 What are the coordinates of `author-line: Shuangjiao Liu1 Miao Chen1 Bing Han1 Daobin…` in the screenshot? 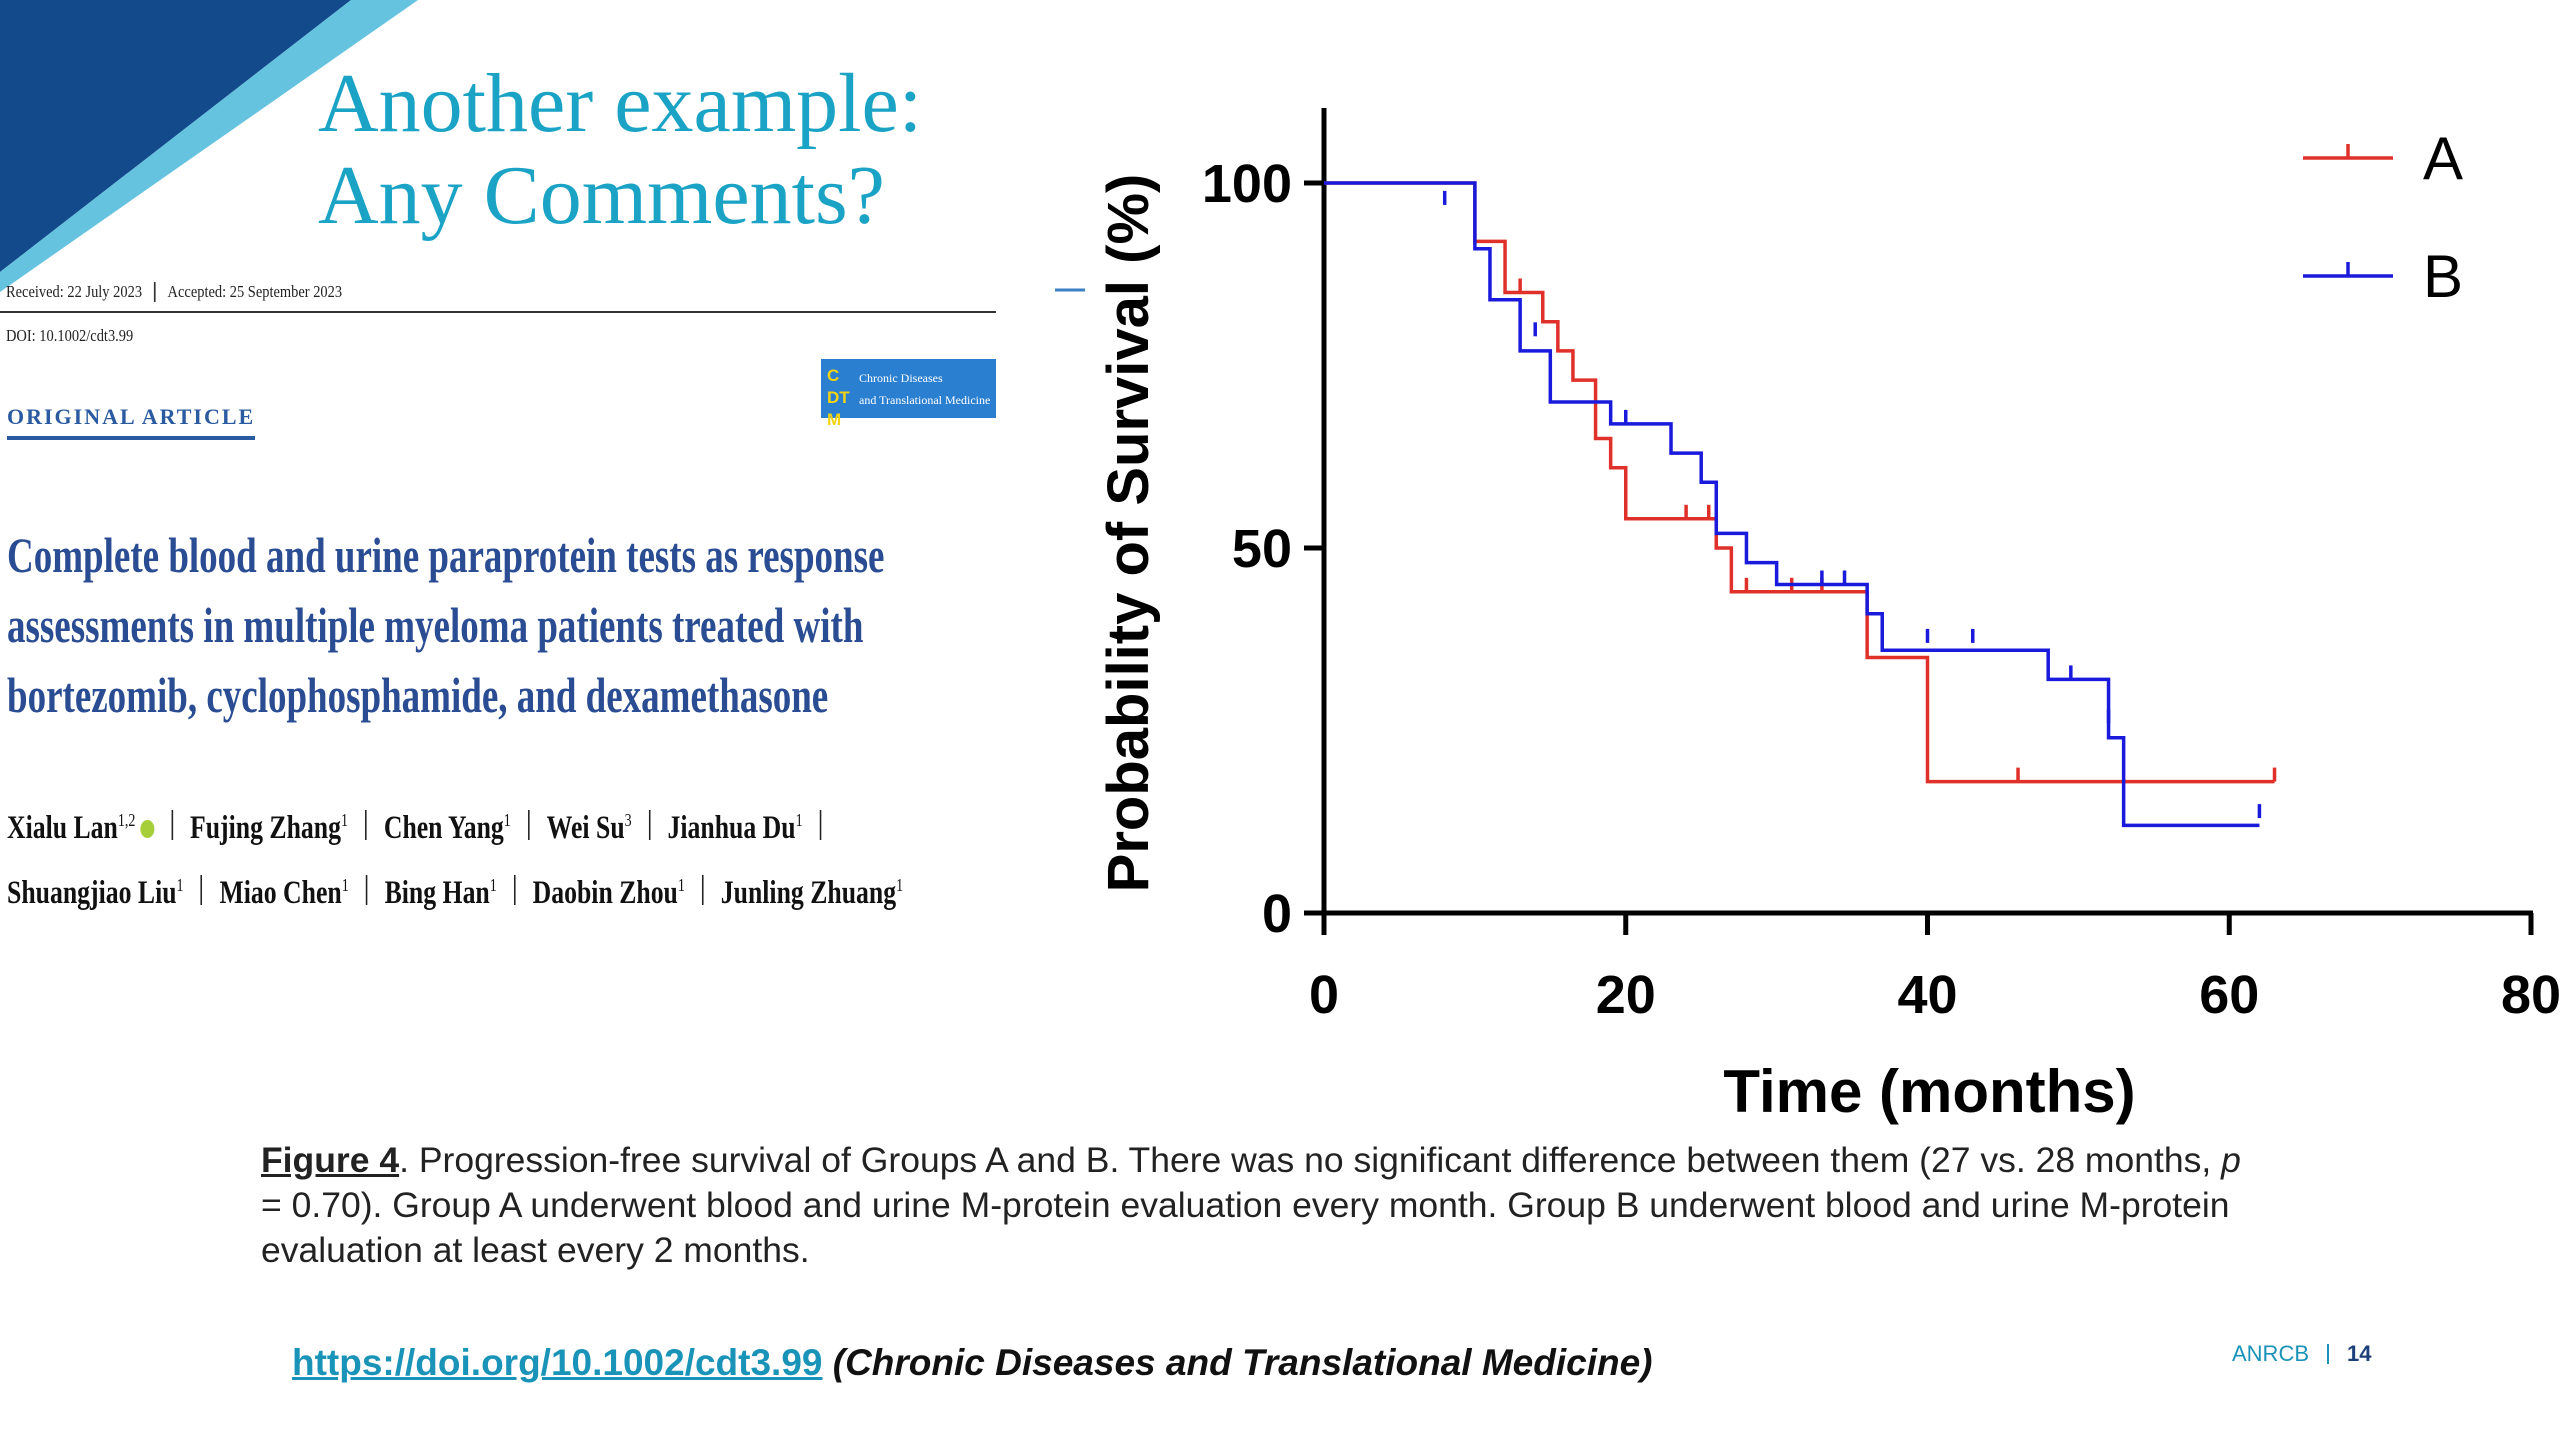 It's located at (455, 889).